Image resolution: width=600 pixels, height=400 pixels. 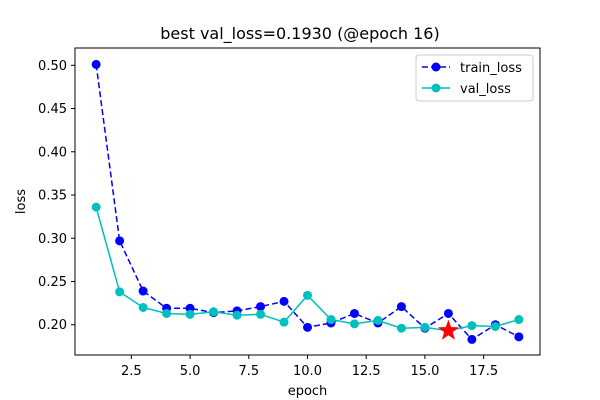 What do you see at coordinates (299, 34) in the screenshot?
I see `chart-title: best val_loss=0.1930 (@epoch 16)` at bounding box center [299, 34].